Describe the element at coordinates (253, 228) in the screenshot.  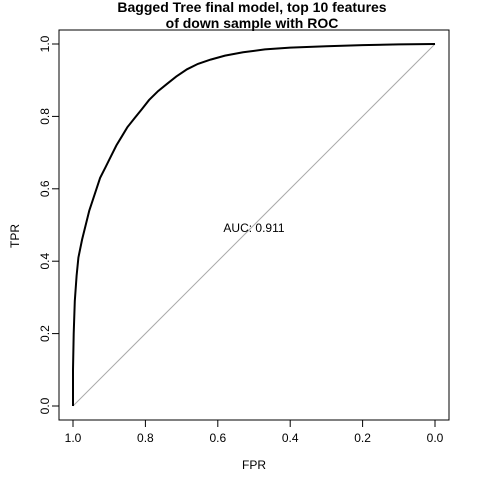
I see `auc-annotation: AUC: 0.911` at that location.